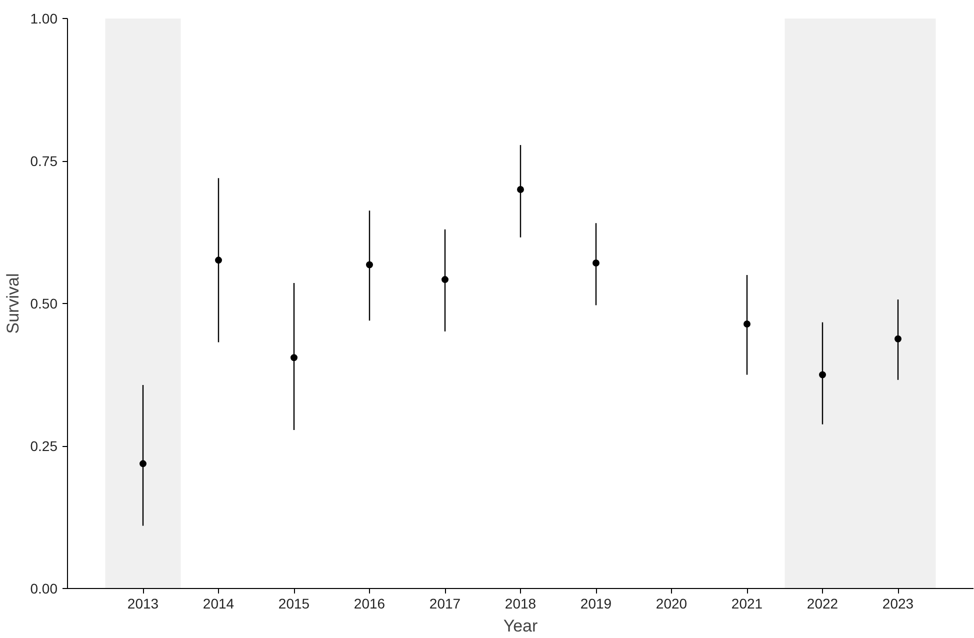  I want to click on x-tick-label: 2018, so click(520, 604).